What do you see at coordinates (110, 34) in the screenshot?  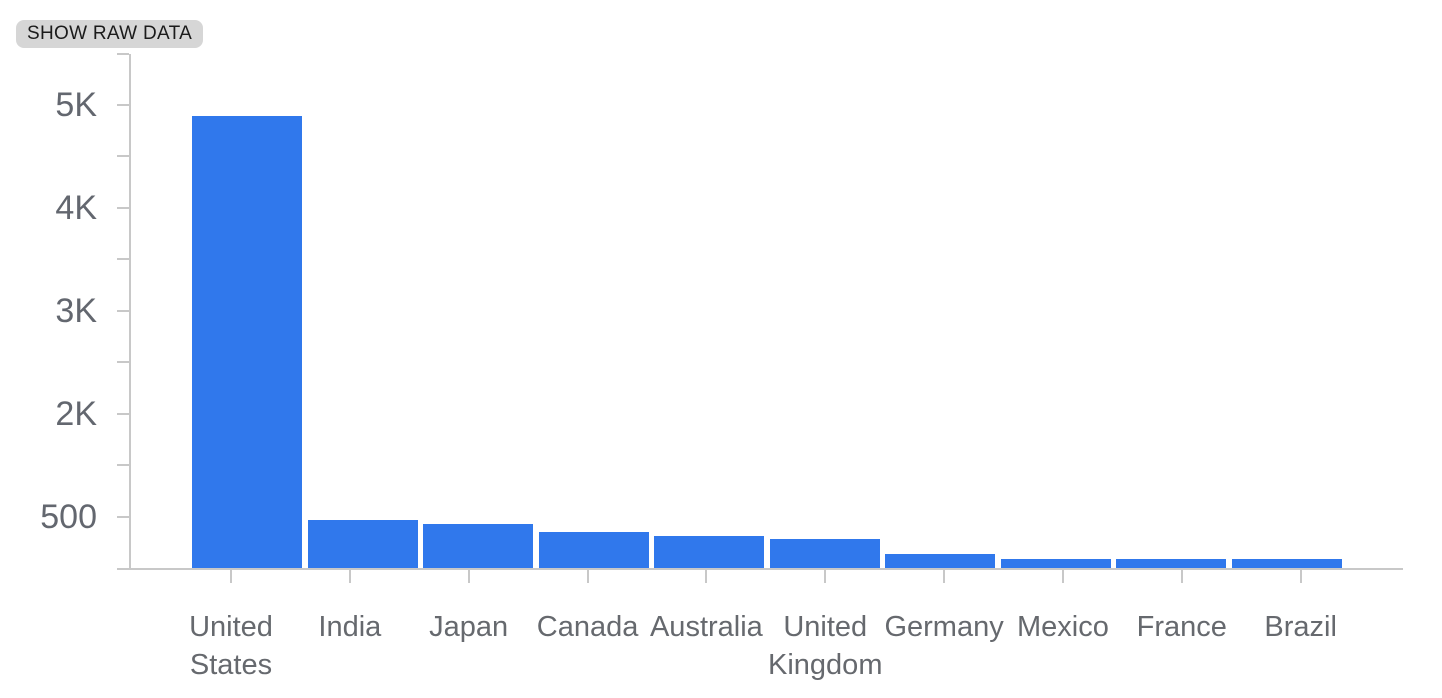 I see `show-raw-data-button: SHOW RAW DATA` at bounding box center [110, 34].